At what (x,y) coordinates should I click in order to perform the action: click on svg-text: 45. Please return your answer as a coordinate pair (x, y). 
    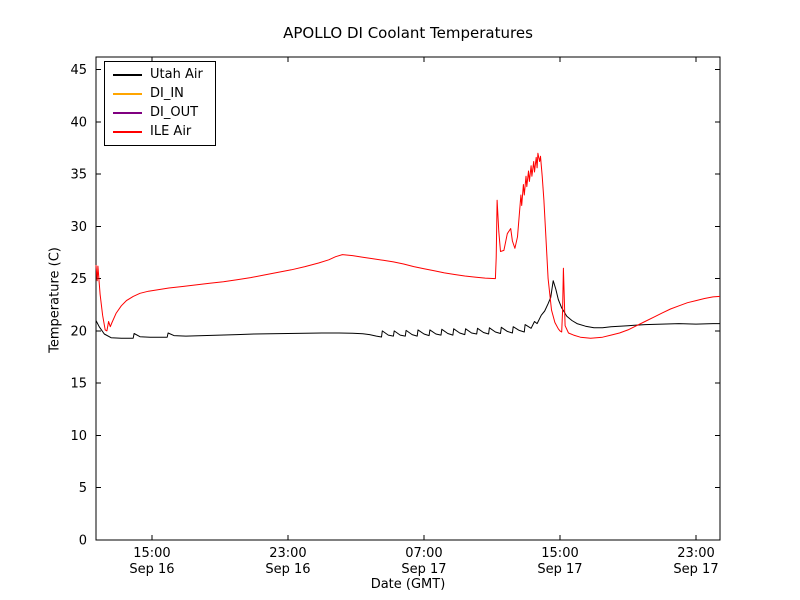
    Looking at the image, I should click on (78, 70).